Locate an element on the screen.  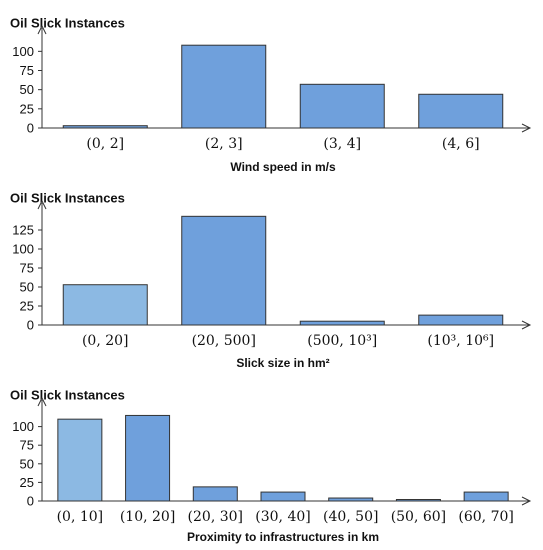
x-tick-label: (20, 30] is located at coordinates (215, 517).